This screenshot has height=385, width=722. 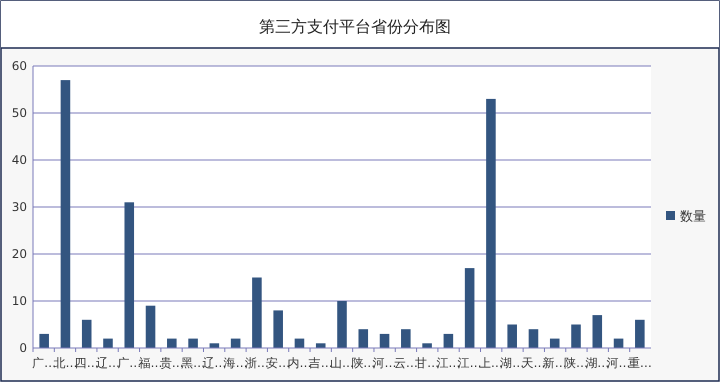 What do you see at coordinates (19, 113) in the screenshot?
I see `y-tick-label: 50` at bounding box center [19, 113].